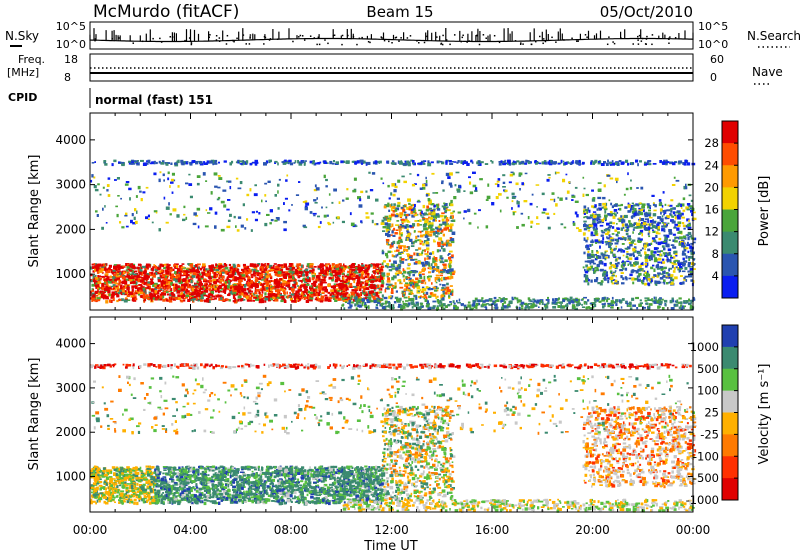 The width and height of the screenshot is (800, 554). I want to click on colorbar-tick-label: 25, so click(711, 413).